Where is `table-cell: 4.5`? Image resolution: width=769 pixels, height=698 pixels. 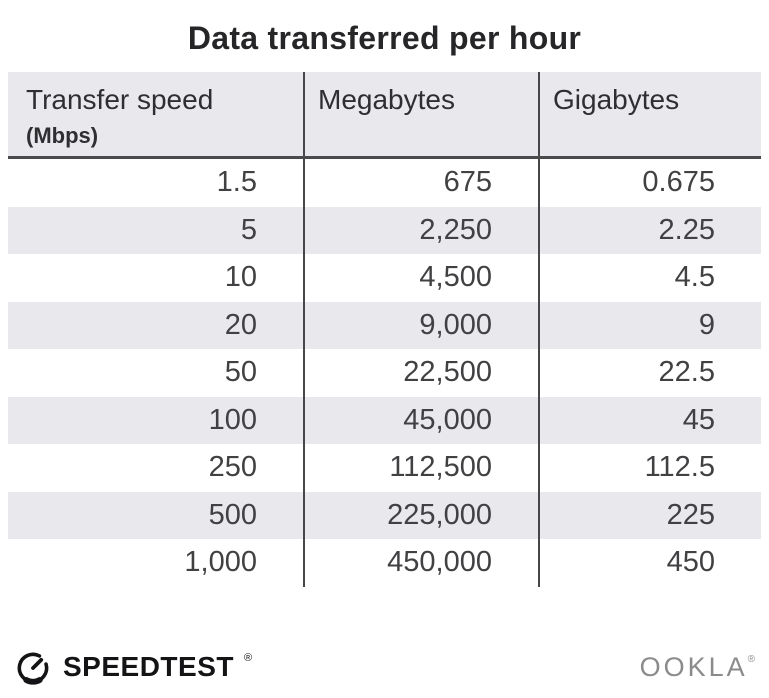
table-cell: 4.5 is located at coordinates (649, 278).